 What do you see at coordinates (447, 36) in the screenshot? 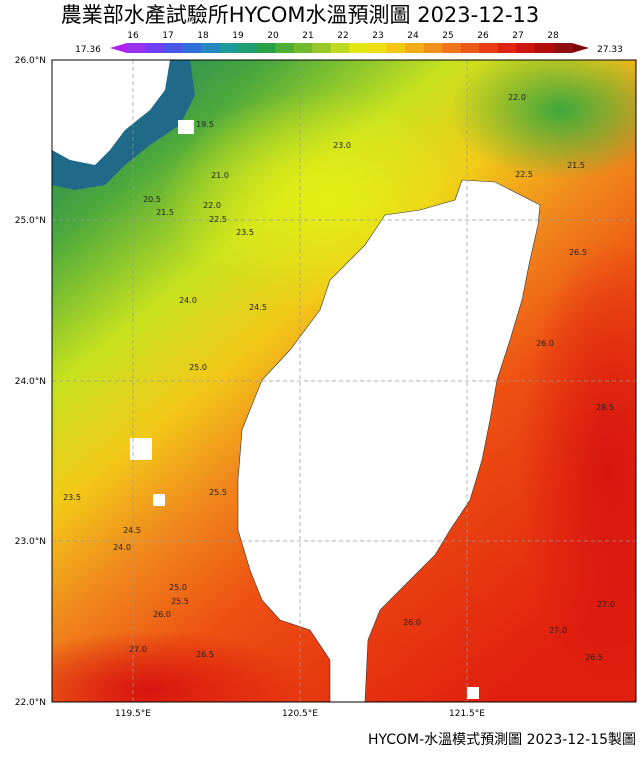
I see `colorbar-tick: 25` at bounding box center [447, 36].